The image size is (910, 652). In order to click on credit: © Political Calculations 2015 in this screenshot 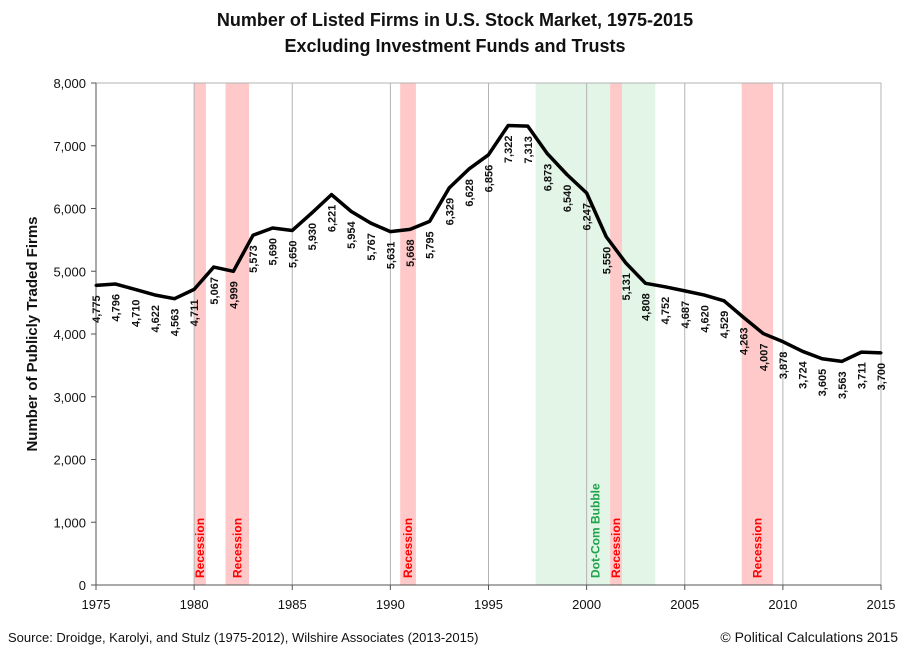, I will do `click(809, 637)`.